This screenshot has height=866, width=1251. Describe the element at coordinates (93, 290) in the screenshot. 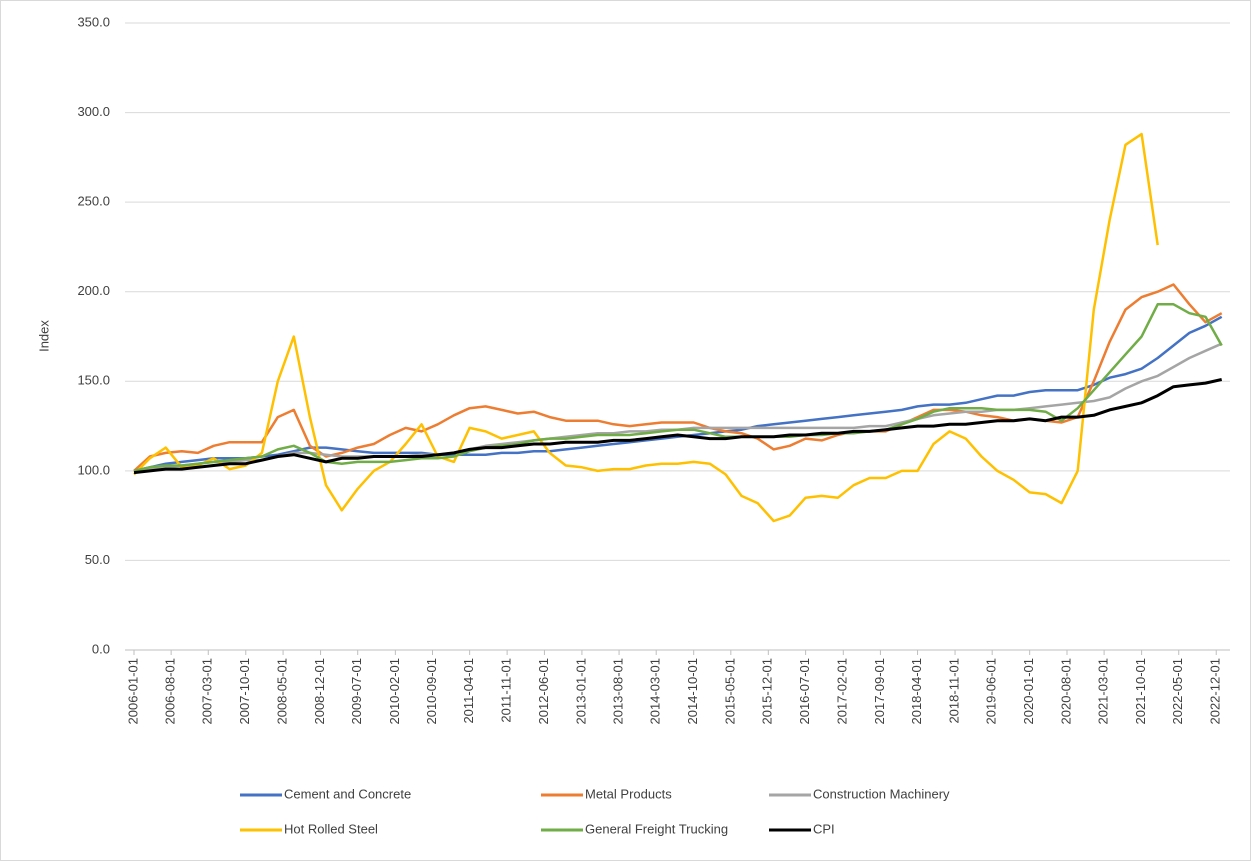

I see `y-tick-label: 200.0` at that location.